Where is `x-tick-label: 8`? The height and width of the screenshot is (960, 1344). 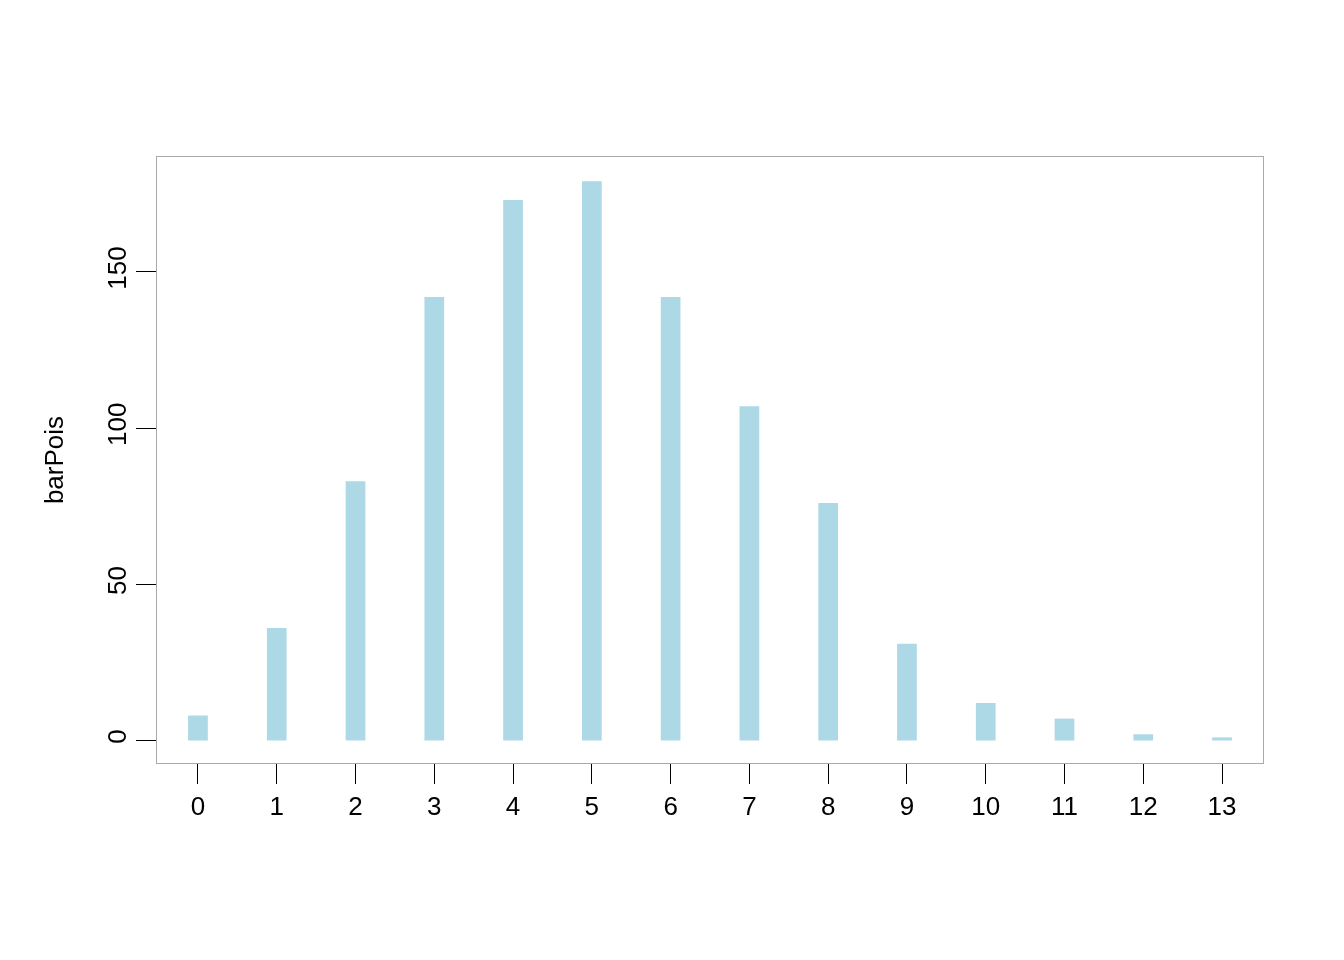 x-tick-label: 8 is located at coordinates (828, 806).